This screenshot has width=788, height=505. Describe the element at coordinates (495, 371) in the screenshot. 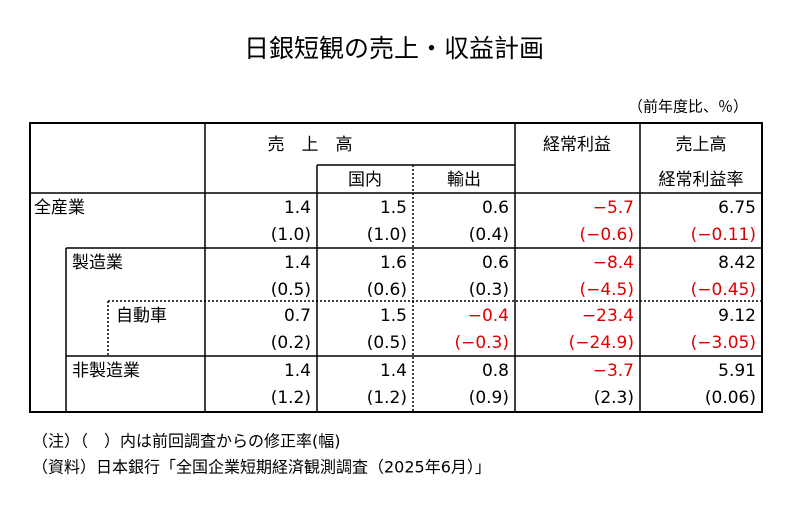

I see `cell-value: 0.8` at that location.